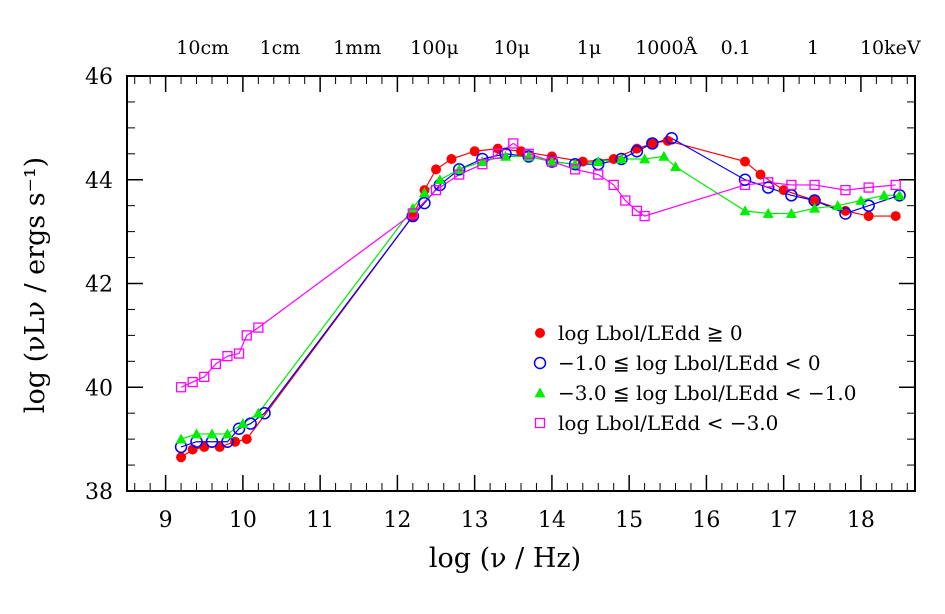 Image resolution: width=945 pixels, height=614 pixels. Describe the element at coordinates (668, 423) in the screenshot. I see `legend-label: log Lbol/LEdd < −3.0` at that location.